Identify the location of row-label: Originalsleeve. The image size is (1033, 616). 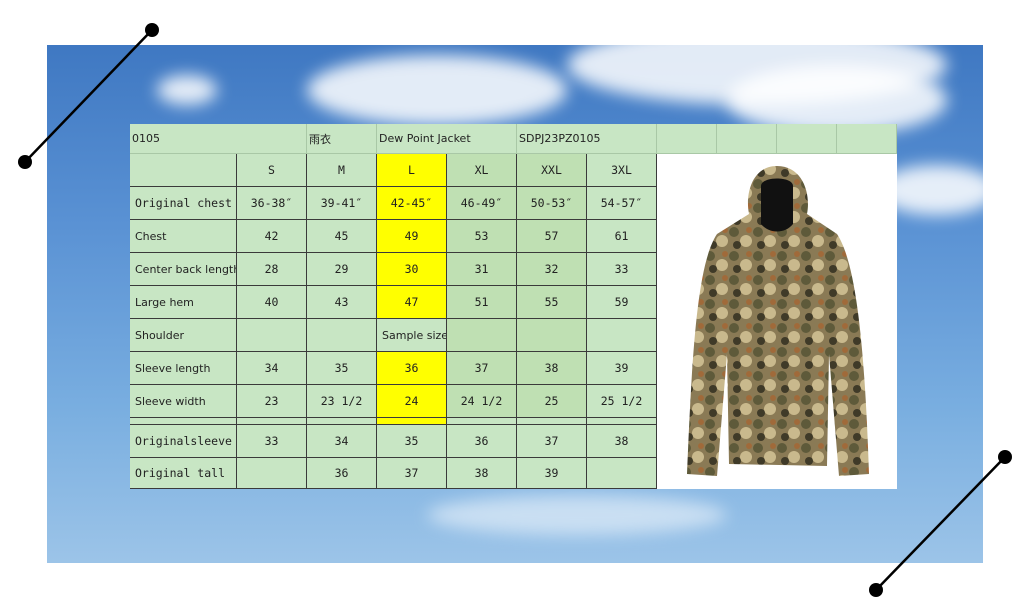
(183, 441).